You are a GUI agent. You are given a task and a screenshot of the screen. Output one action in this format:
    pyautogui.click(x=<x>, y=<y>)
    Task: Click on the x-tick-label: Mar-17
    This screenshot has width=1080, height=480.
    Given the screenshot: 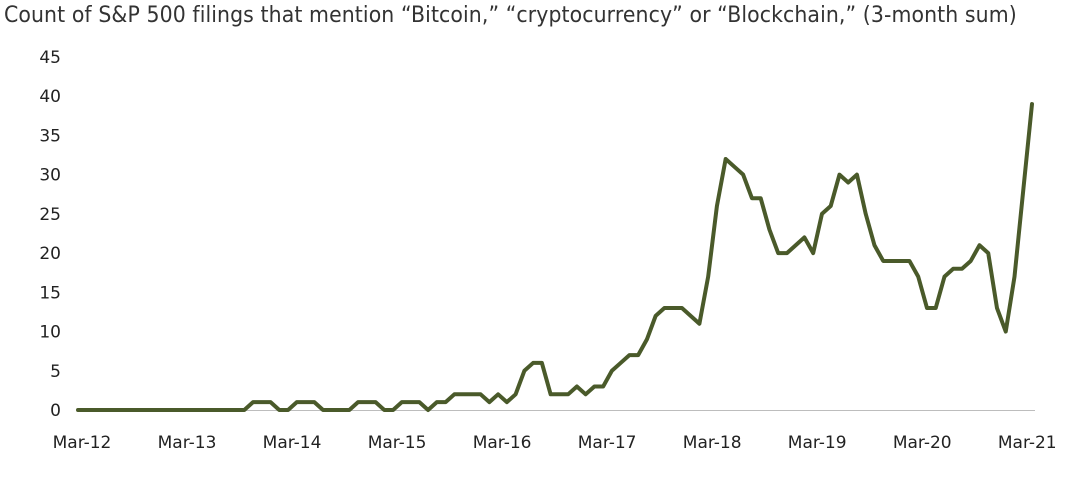 What is the action you would take?
    pyautogui.click(x=607, y=443)
    